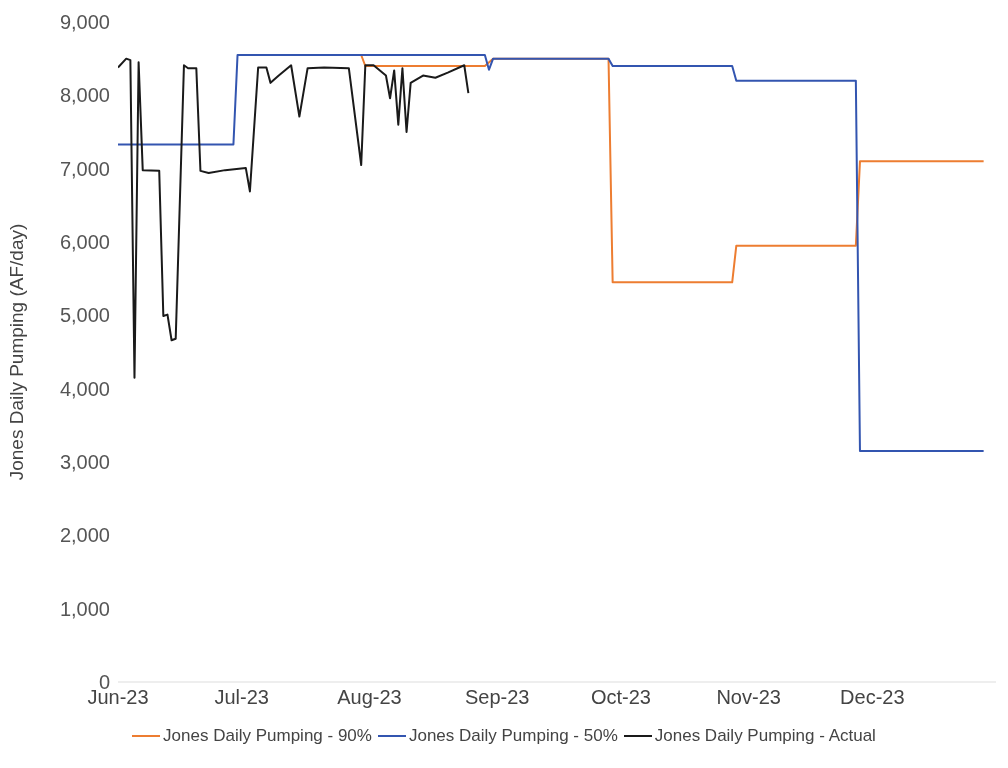 This screenshot has width=1008, height=768. What do you see at coordinates (84, 462) in the screenshot?
I see `y-tick-label: 3,000` at bounding box center [84, 462].